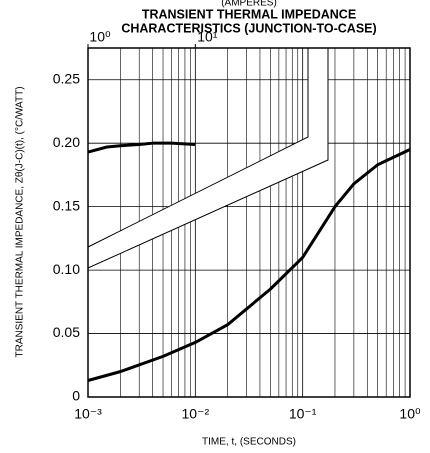  Describe the element at coordinates (66, 205) in the screenshot. I see `y-tick-label: 0.15` at that location.